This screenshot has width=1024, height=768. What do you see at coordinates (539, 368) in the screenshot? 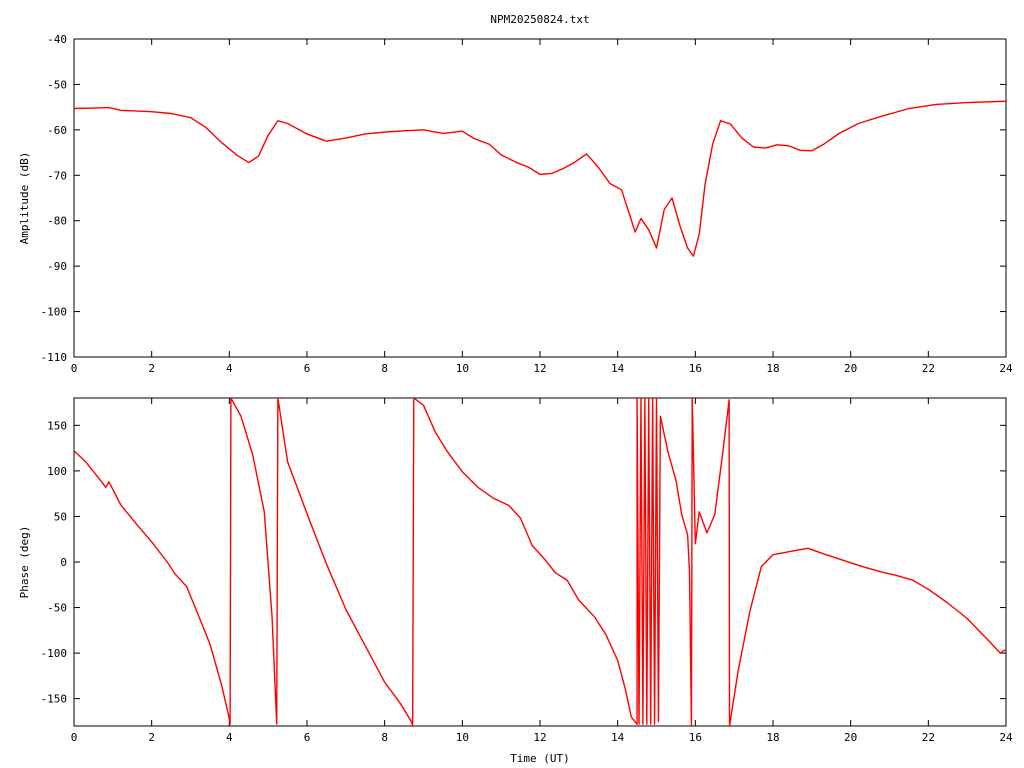
I see `amplitude-x-tick-label: 12` at bounding box center [539, 368].